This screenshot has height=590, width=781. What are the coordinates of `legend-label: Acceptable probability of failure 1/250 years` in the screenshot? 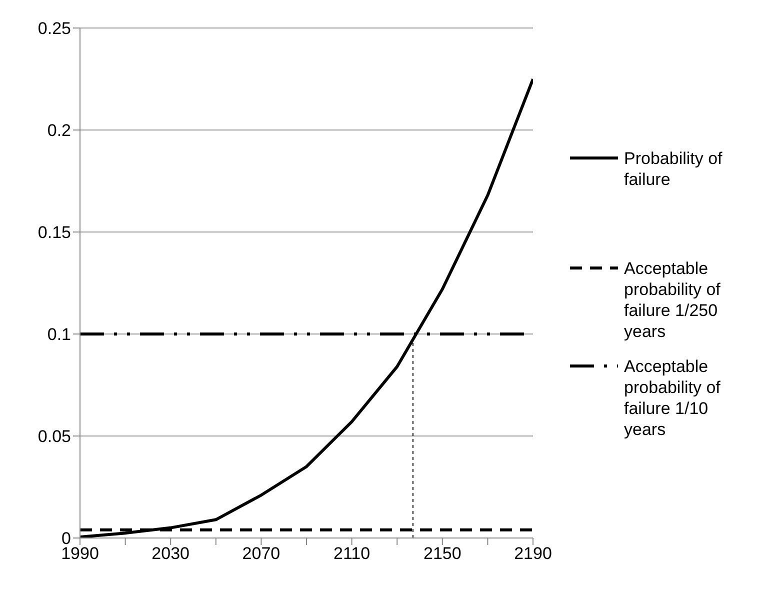 It's located at (673, 300).